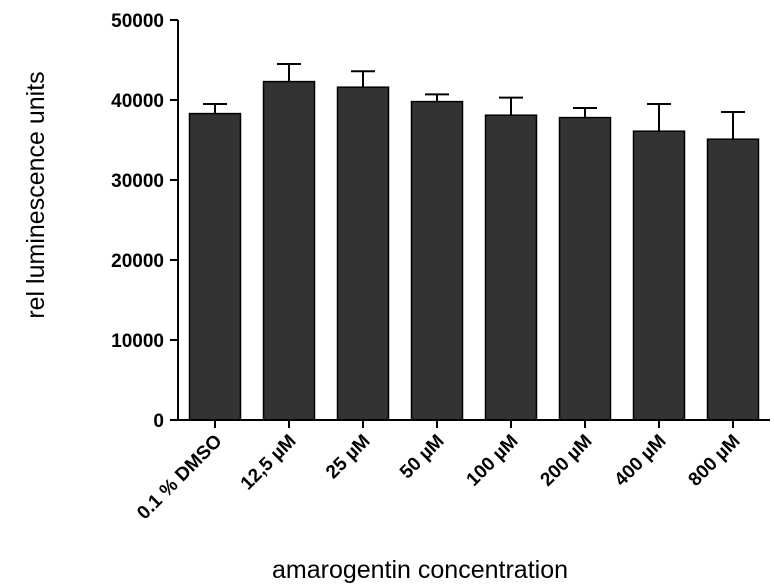  I want to click on x-axis-ticks, so click(474, 424).